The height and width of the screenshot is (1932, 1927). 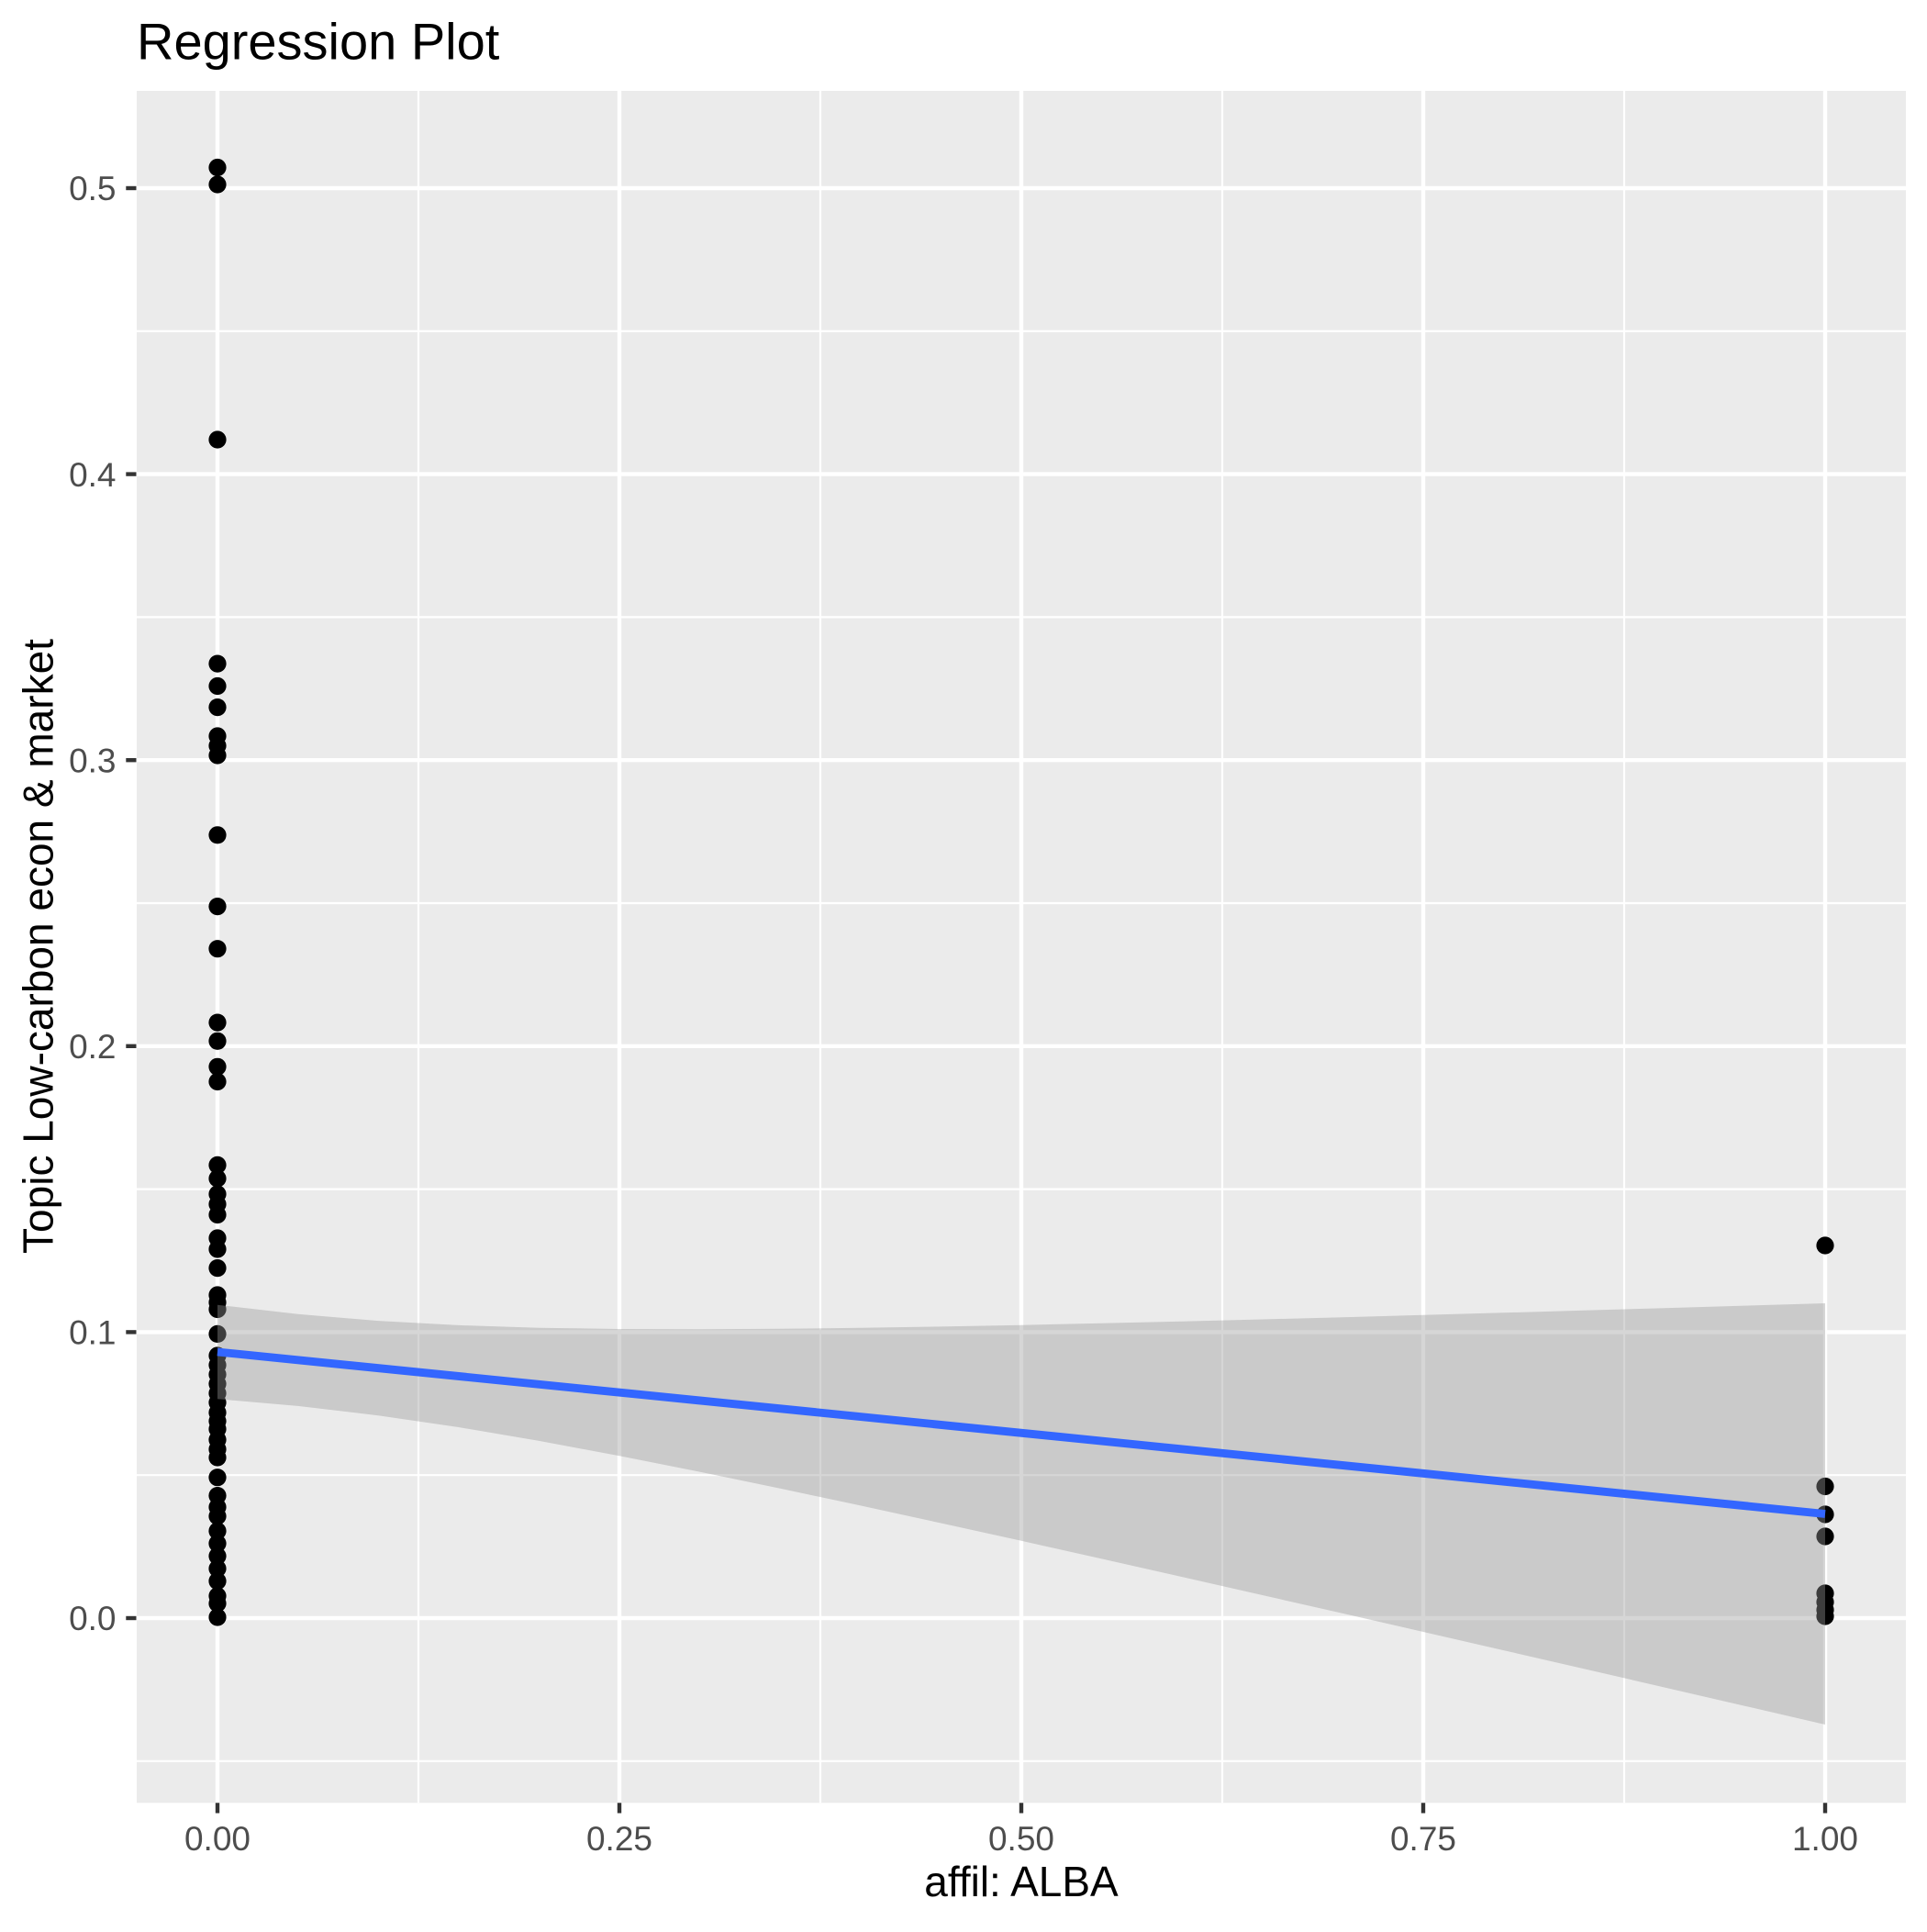 I want to click on svg-text: affil: ALBA, so click(x=1021, y=1881).